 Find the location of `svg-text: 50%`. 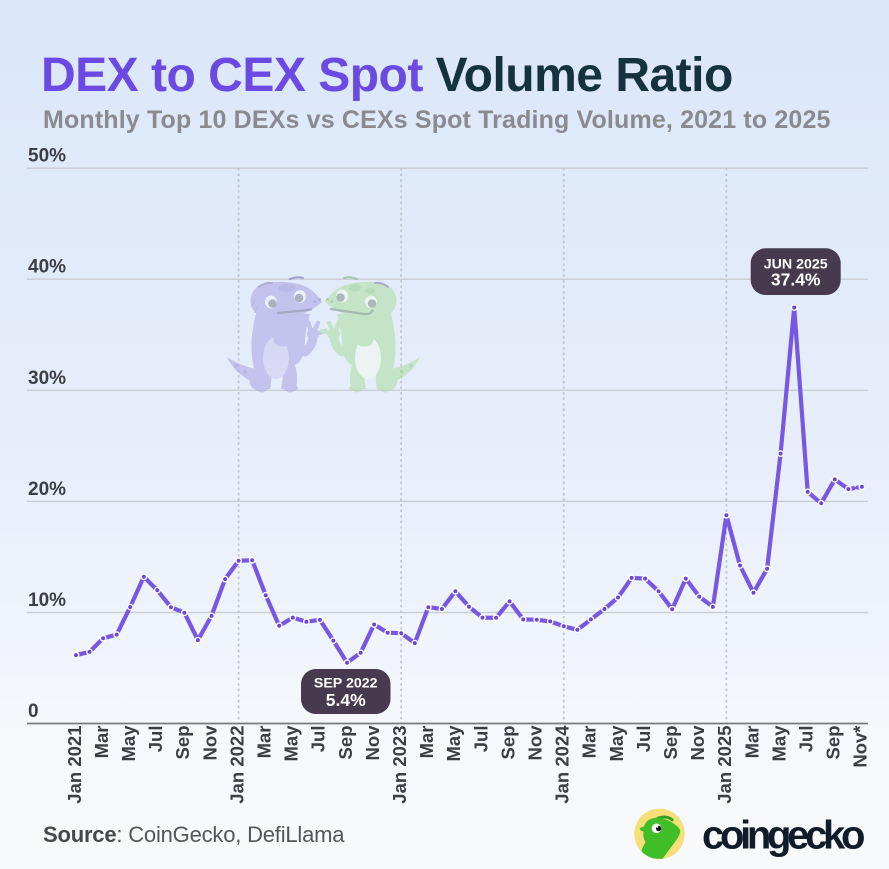

svg-text: 50% is located at coordinates (47, 156).